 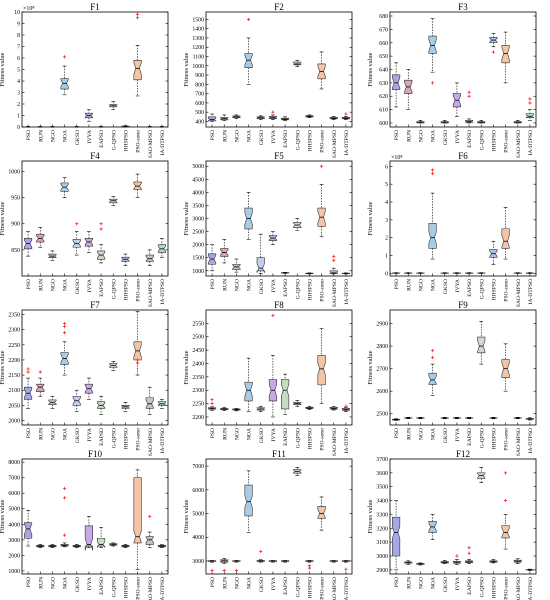 What do you see at coordinates (279, 305) in the screenshot?
I see `subplot-title: F8` at bounding box center [279, 305].